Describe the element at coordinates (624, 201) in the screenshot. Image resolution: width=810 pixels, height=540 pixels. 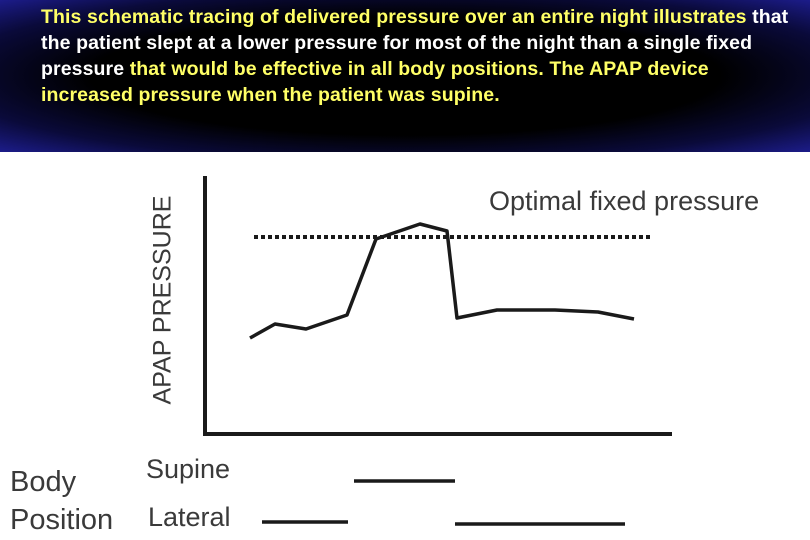
I see `fixed-pressure-label: Optimal fixed pressure` at that location.